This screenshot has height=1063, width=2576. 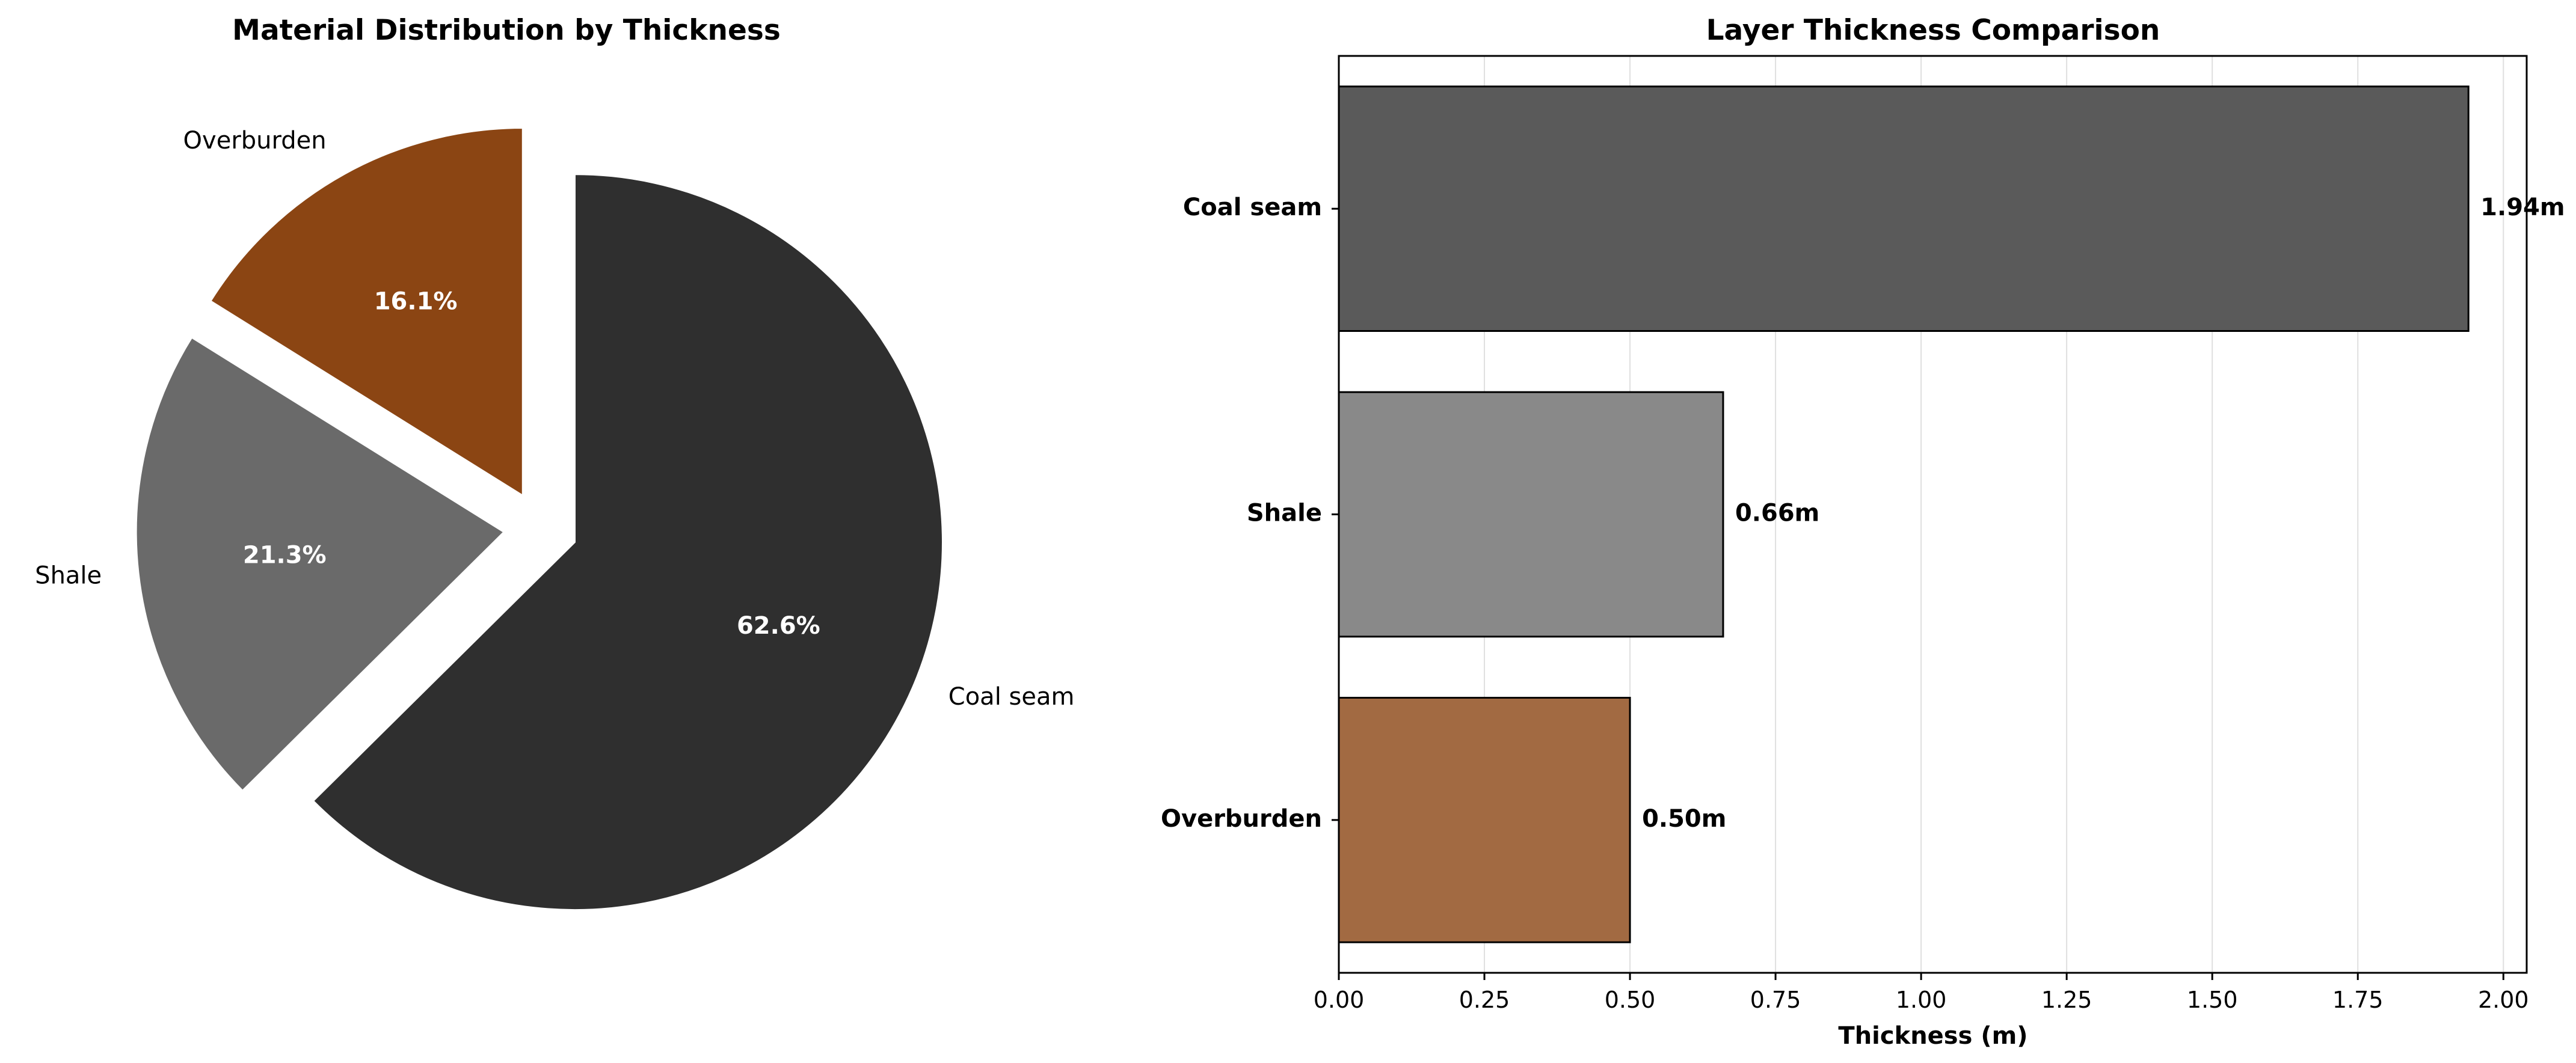 What do you see at coordinates (2212, 1000) in the screenshot?
I see `x-tick-label-6: 1.50` at bounding box center [2212, 1000].